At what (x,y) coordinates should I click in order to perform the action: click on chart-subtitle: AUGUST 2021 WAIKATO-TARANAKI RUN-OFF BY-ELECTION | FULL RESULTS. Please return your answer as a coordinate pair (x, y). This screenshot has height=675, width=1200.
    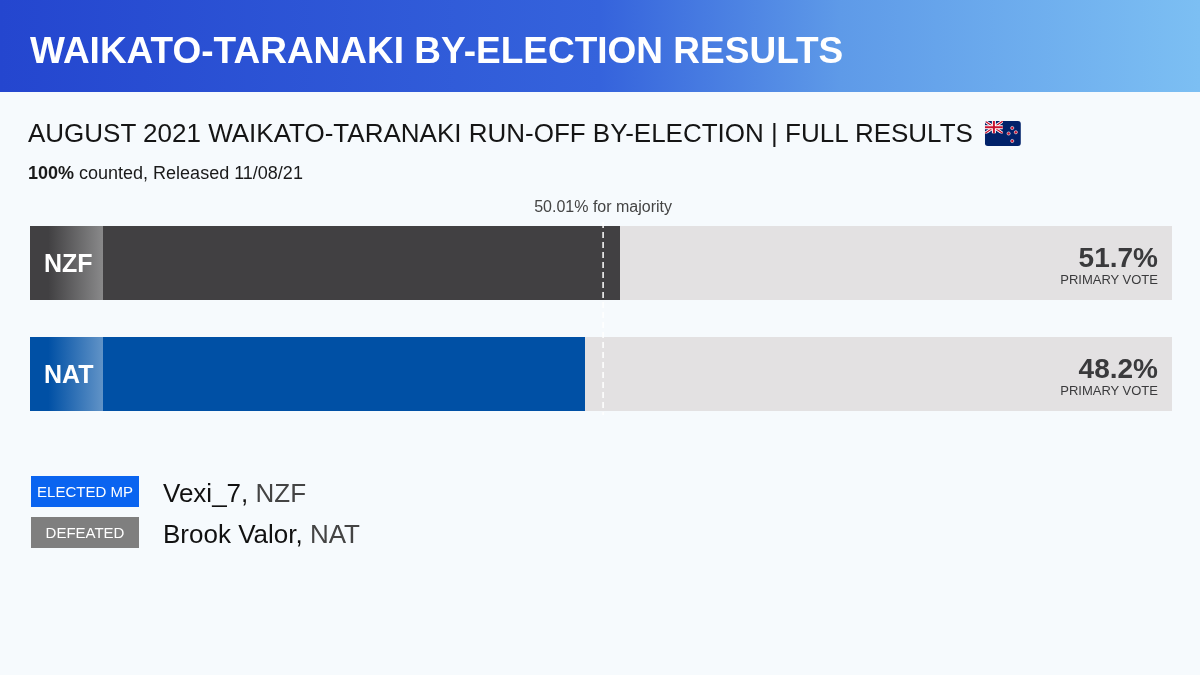
    Looking at the image, I should click on (500, 133).